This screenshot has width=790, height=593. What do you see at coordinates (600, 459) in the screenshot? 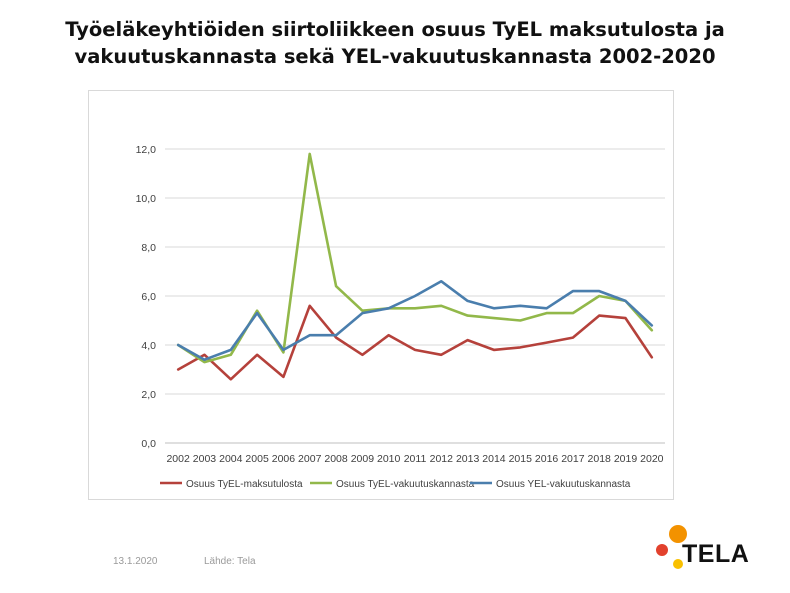
I see `x-tick-label: 2018` at bounding box center [600, 459].